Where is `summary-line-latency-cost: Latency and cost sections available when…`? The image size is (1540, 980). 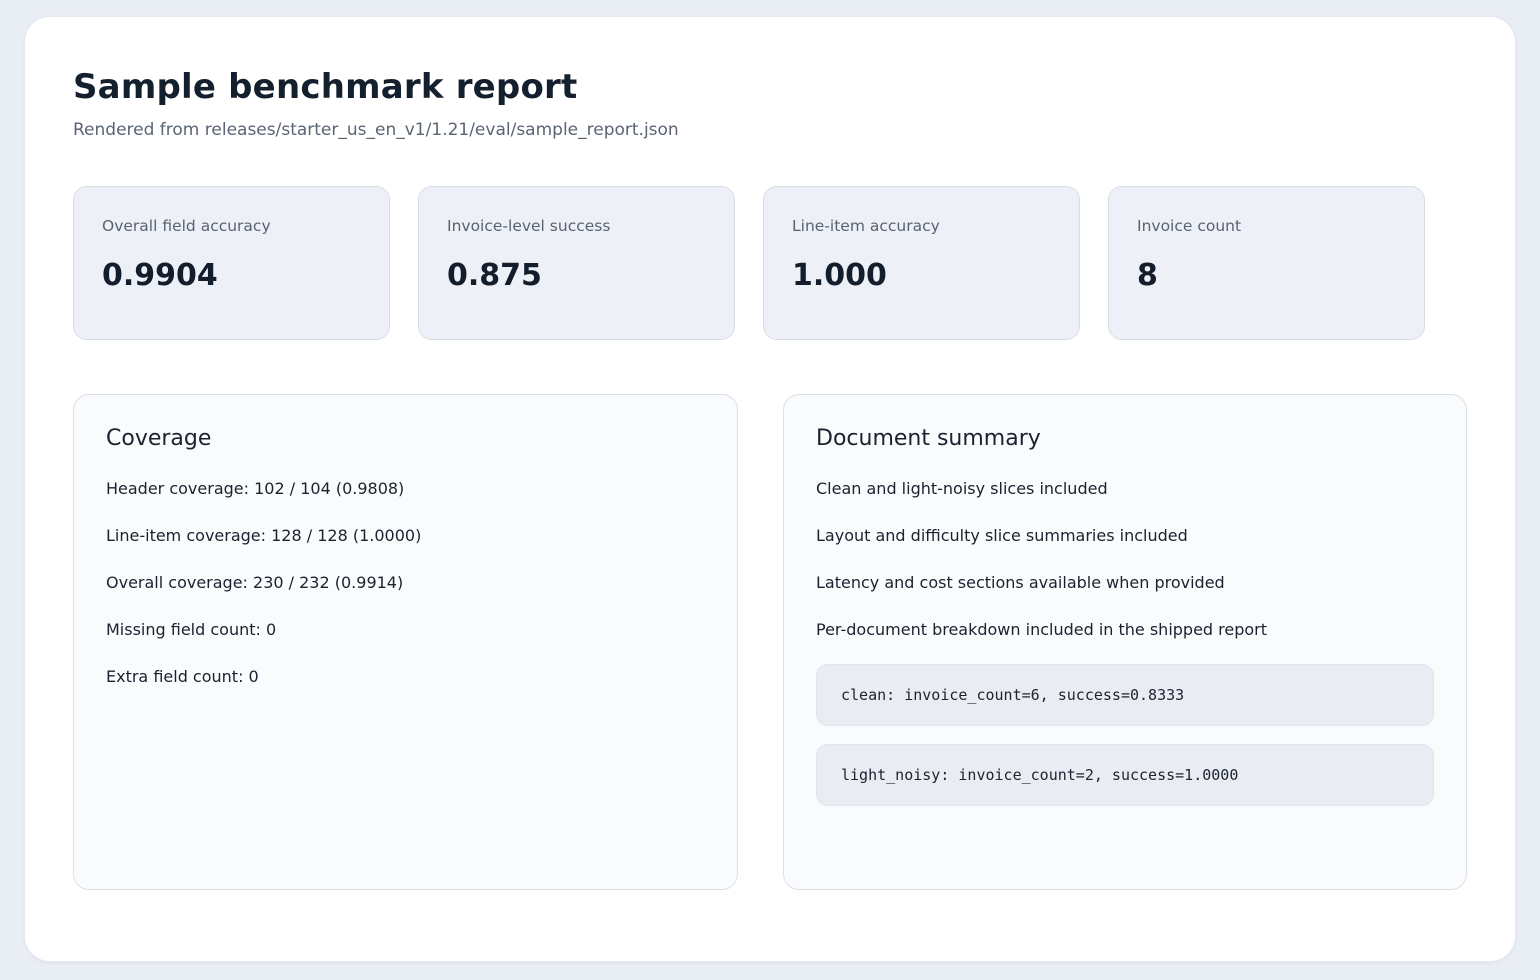 summary-line-latency-cost: Latency and cost sections available when… is located at coordinates (1020, 582).